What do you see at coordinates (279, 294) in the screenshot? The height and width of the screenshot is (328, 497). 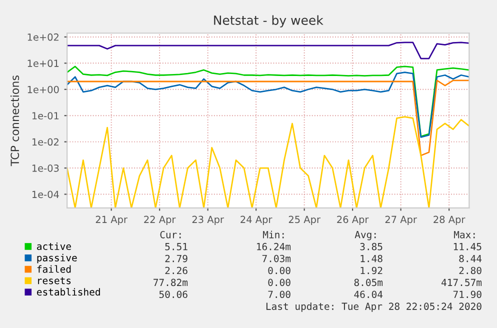 I see `text: 7.00` at bounding box center [279, 294].